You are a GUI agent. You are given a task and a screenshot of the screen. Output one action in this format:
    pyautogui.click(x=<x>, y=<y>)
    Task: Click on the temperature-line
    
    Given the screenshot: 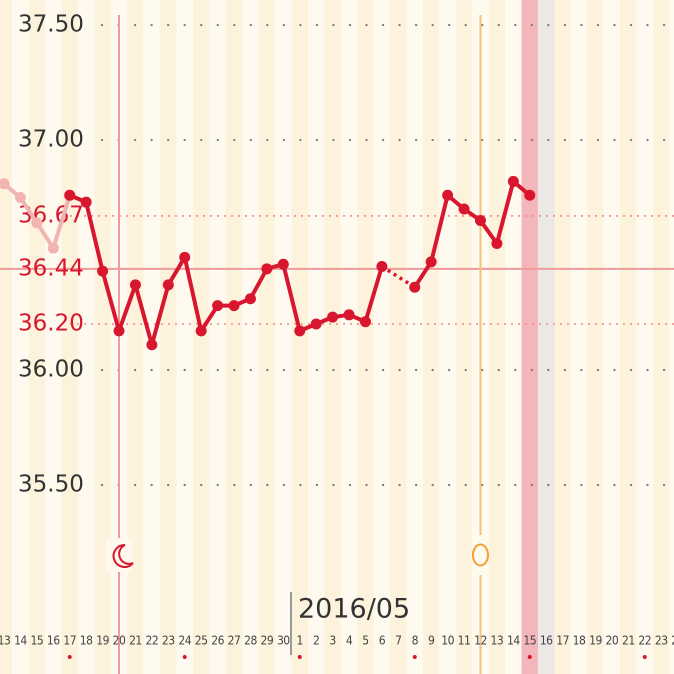 What is the action you would take?
    pyautogui.click(x=472, y=234)
    